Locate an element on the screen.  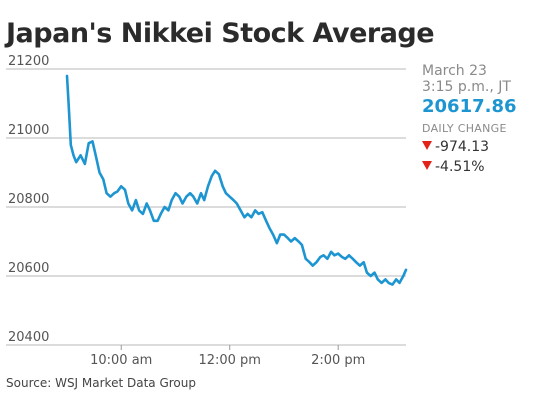
x-axis-tick-labels: 10:00 am 12:00 pm 2:00 pm is located at coordinates (227, 356).